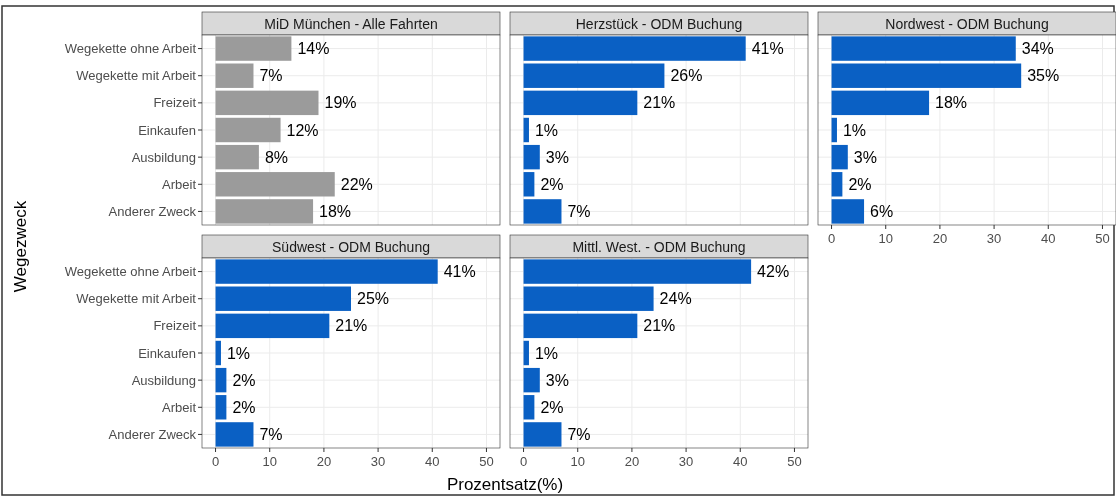  Describe the element at coordinates (675, 299) in the screenshot. I see `data-label: 24%` at that location.